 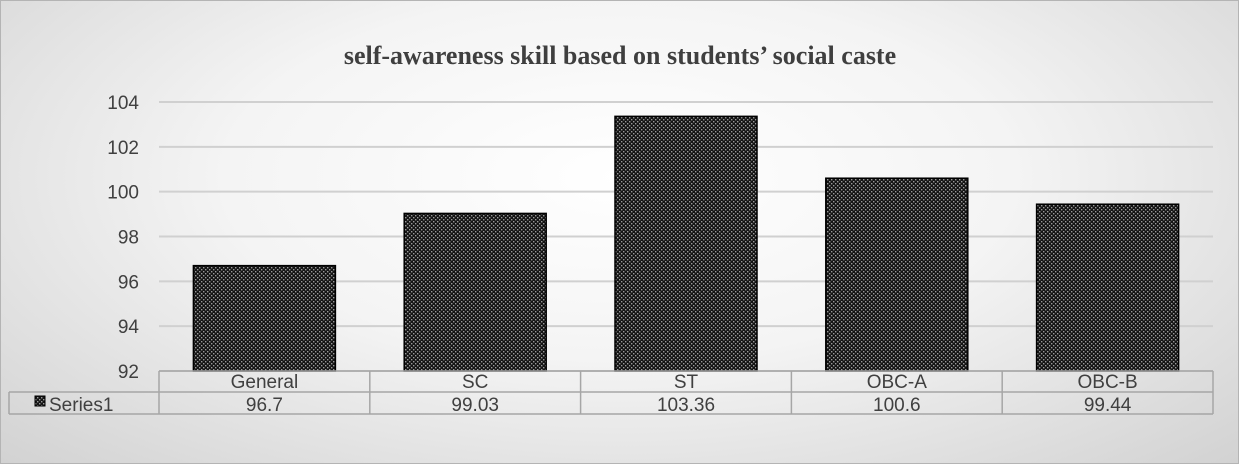 I want to click on bar-general, so click(x=264, y=318).